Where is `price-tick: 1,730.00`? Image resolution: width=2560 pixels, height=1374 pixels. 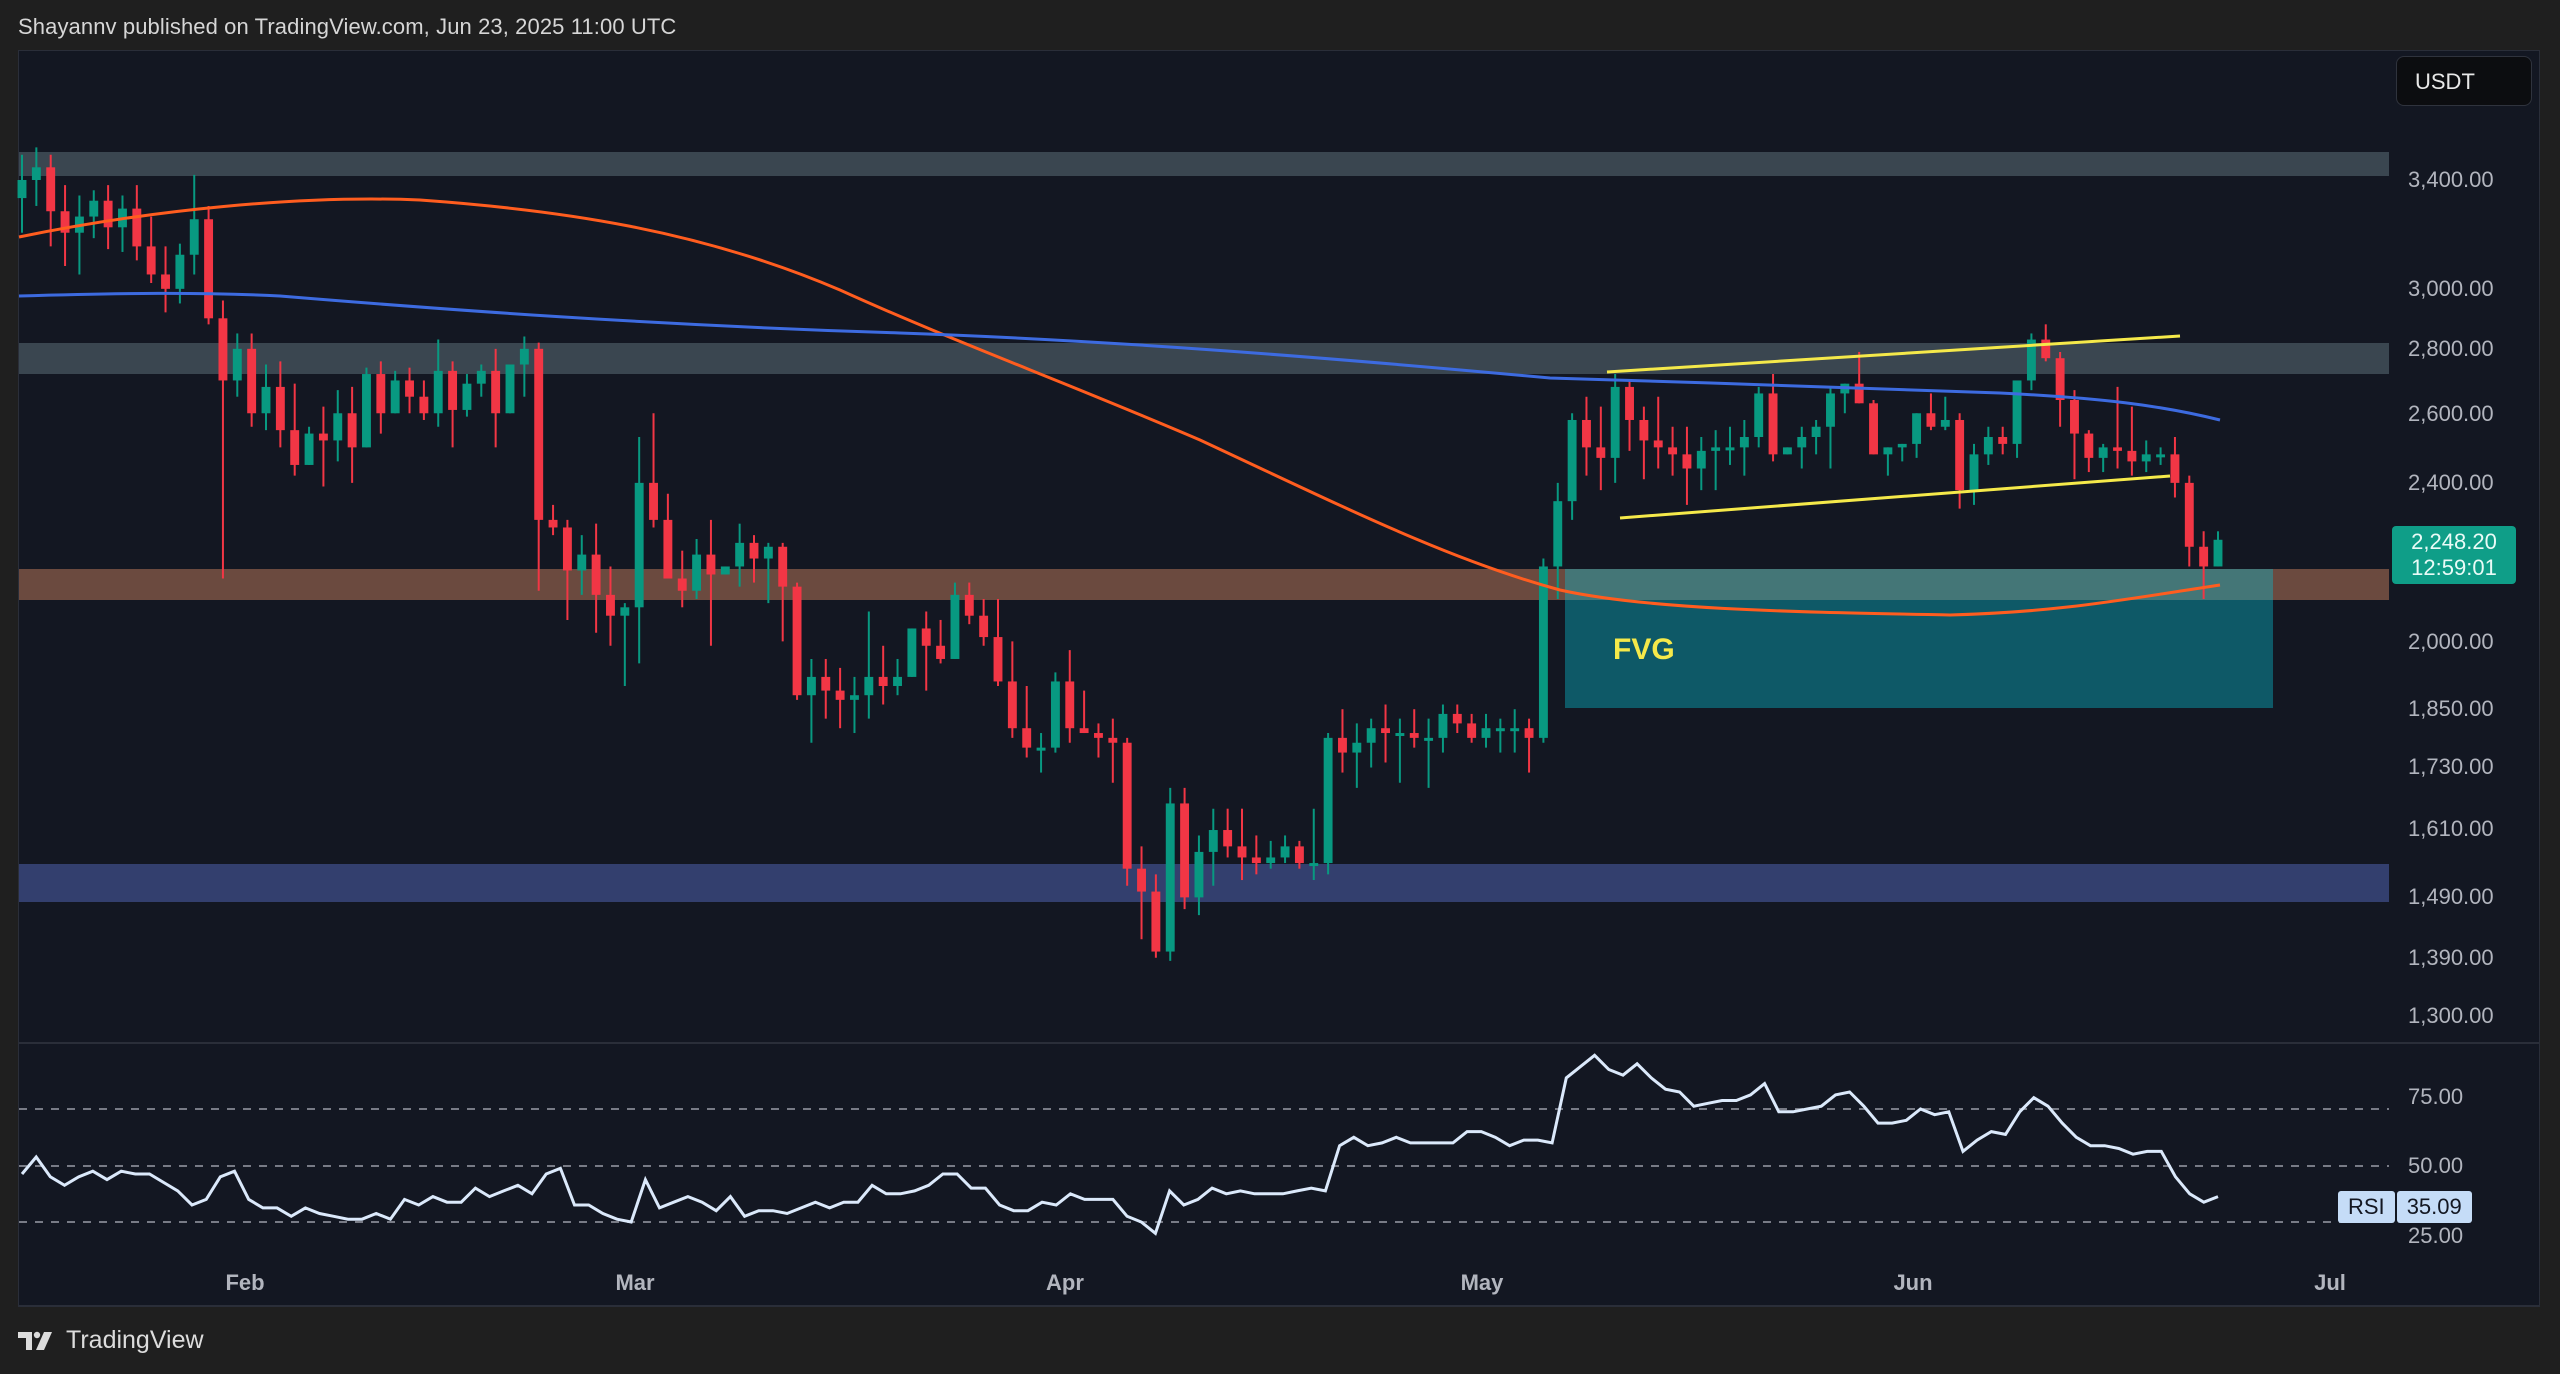 price-tick: 1,730.00 is located at coordinates (2451, 766).